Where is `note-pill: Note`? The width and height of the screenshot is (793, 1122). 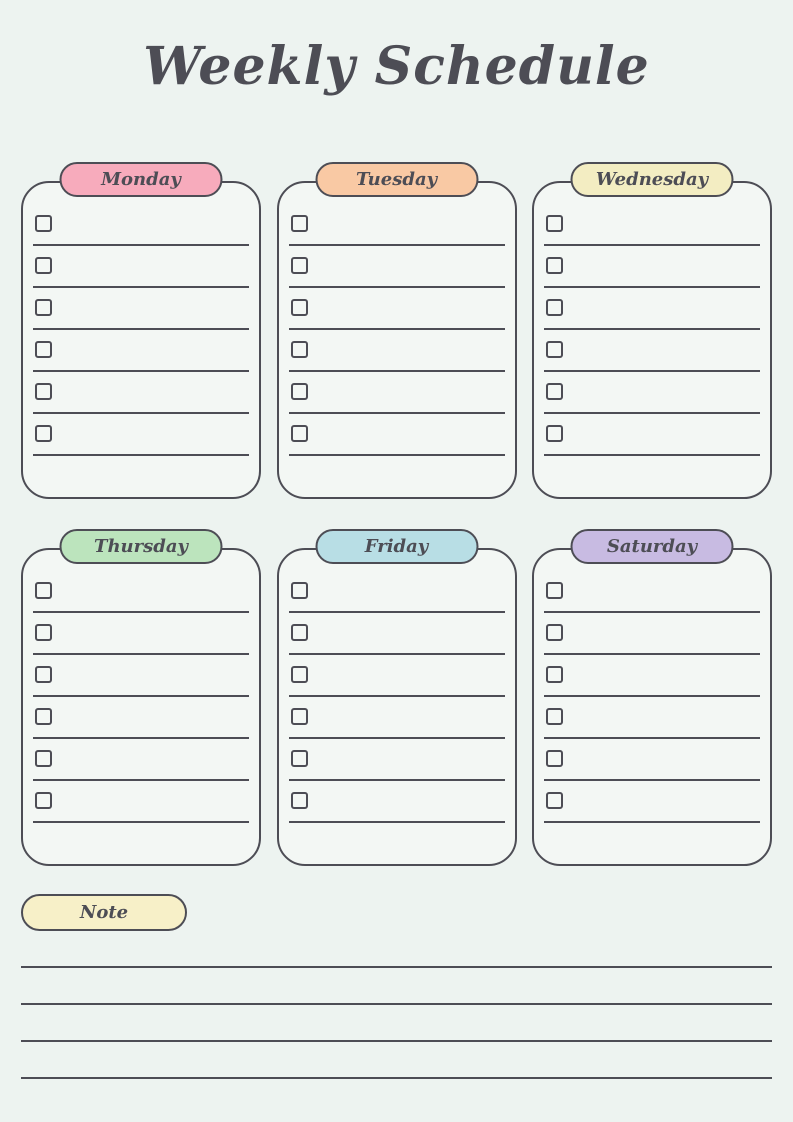
note-pill: Note is located at coordinates (104, 912).